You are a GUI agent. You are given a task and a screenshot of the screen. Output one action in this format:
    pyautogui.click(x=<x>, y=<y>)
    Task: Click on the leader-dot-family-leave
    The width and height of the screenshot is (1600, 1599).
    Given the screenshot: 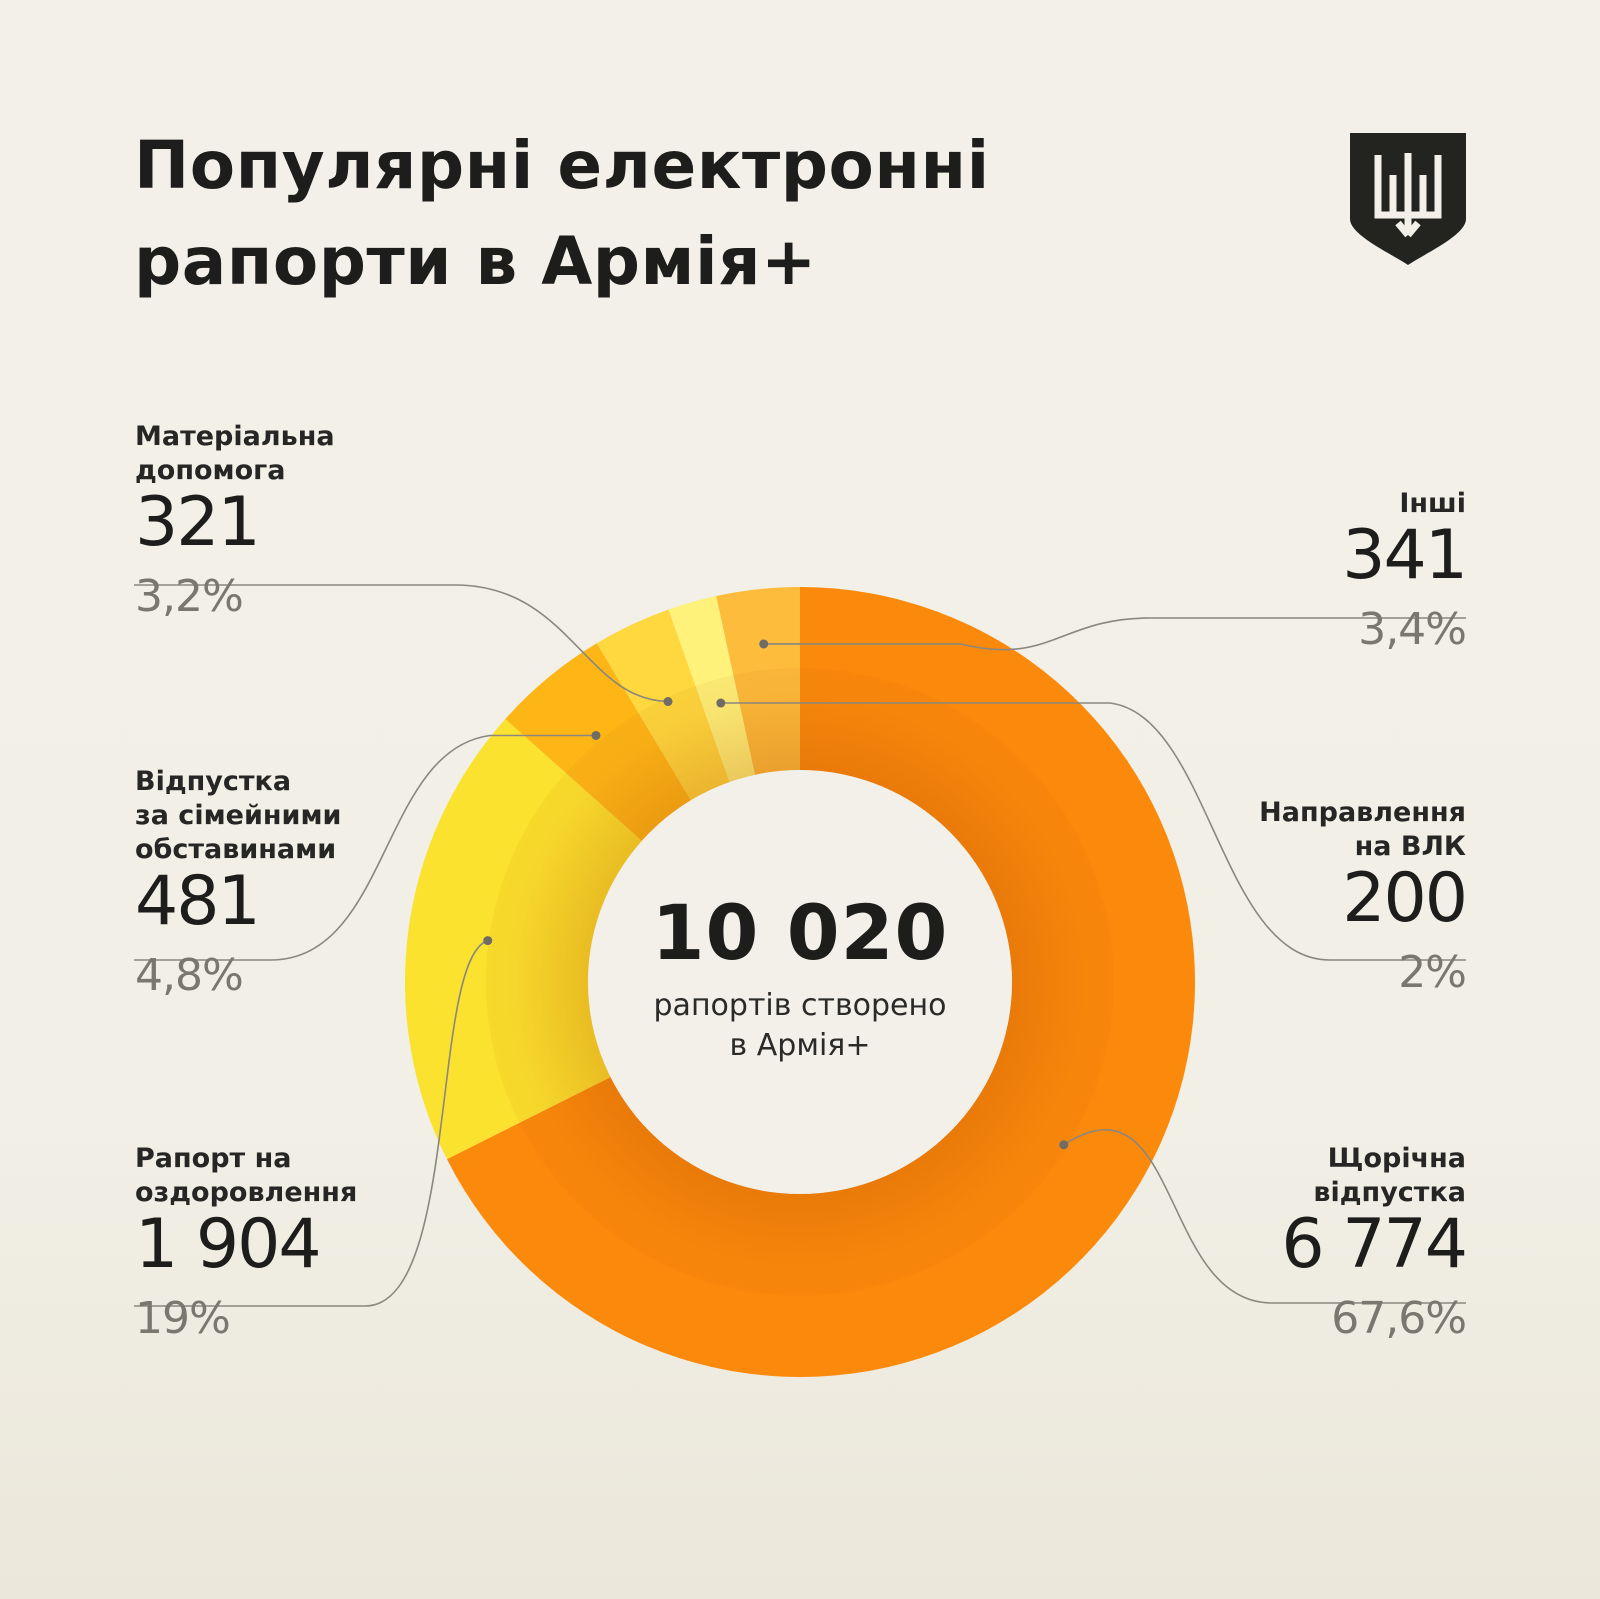 What is the action you would take?
    pyautogui.click(x=596, y=735)
    